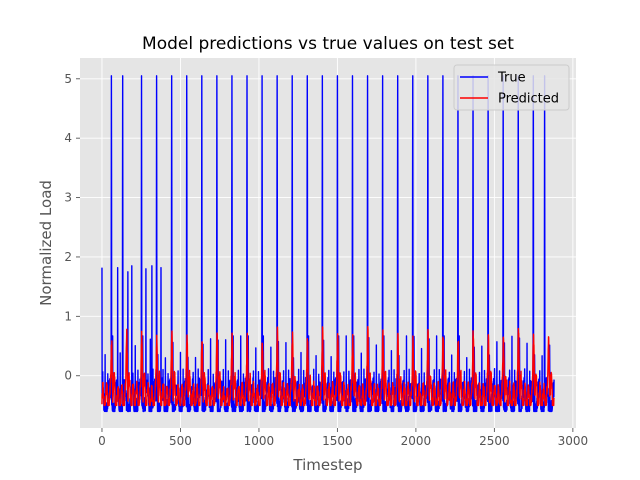  Describe the element at coordinates (68, 376) in the screenshot. I see `y-tick-label: 0` at that location.